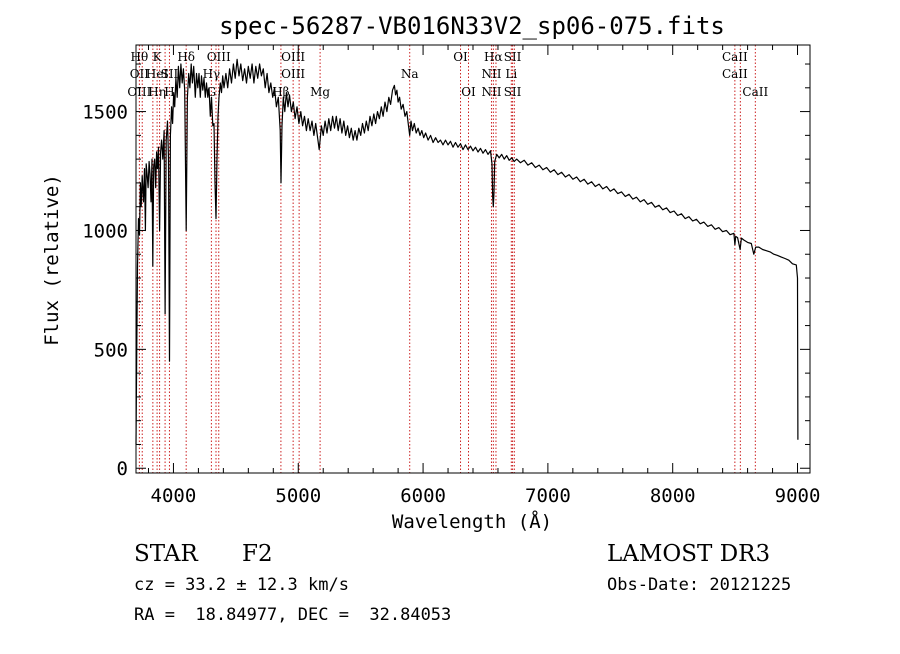 This screenshot has height=654, width=900. What do you see at coordinates (122, 469) in the screenshot?
I see `y-tick-label: 0` at bounding box center [122, 469].